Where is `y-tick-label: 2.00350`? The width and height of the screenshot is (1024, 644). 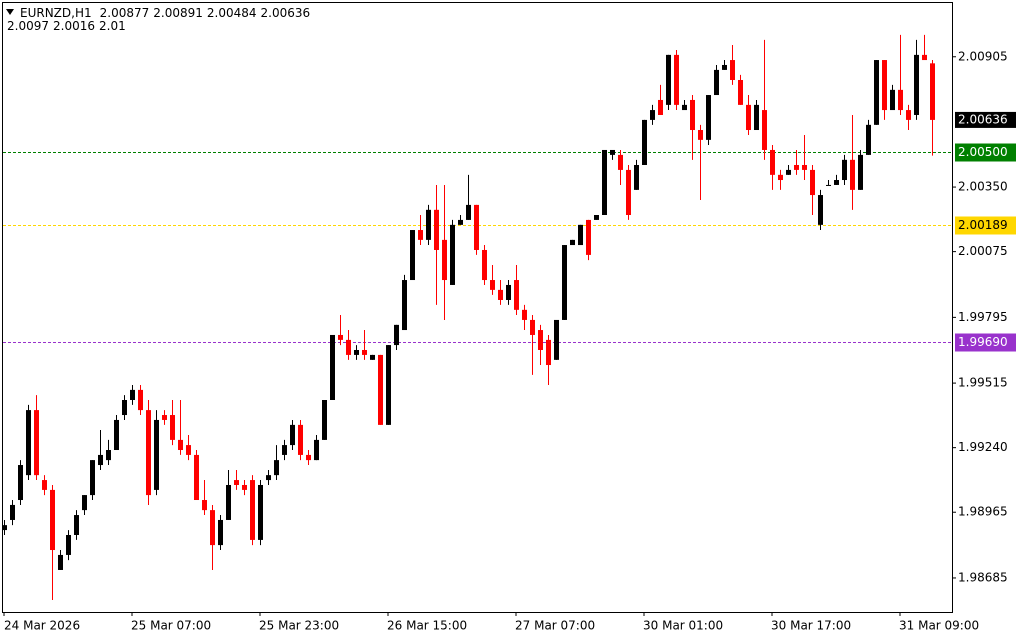 y-tick-label: 2.00350 is located at coordinates (983, 187).